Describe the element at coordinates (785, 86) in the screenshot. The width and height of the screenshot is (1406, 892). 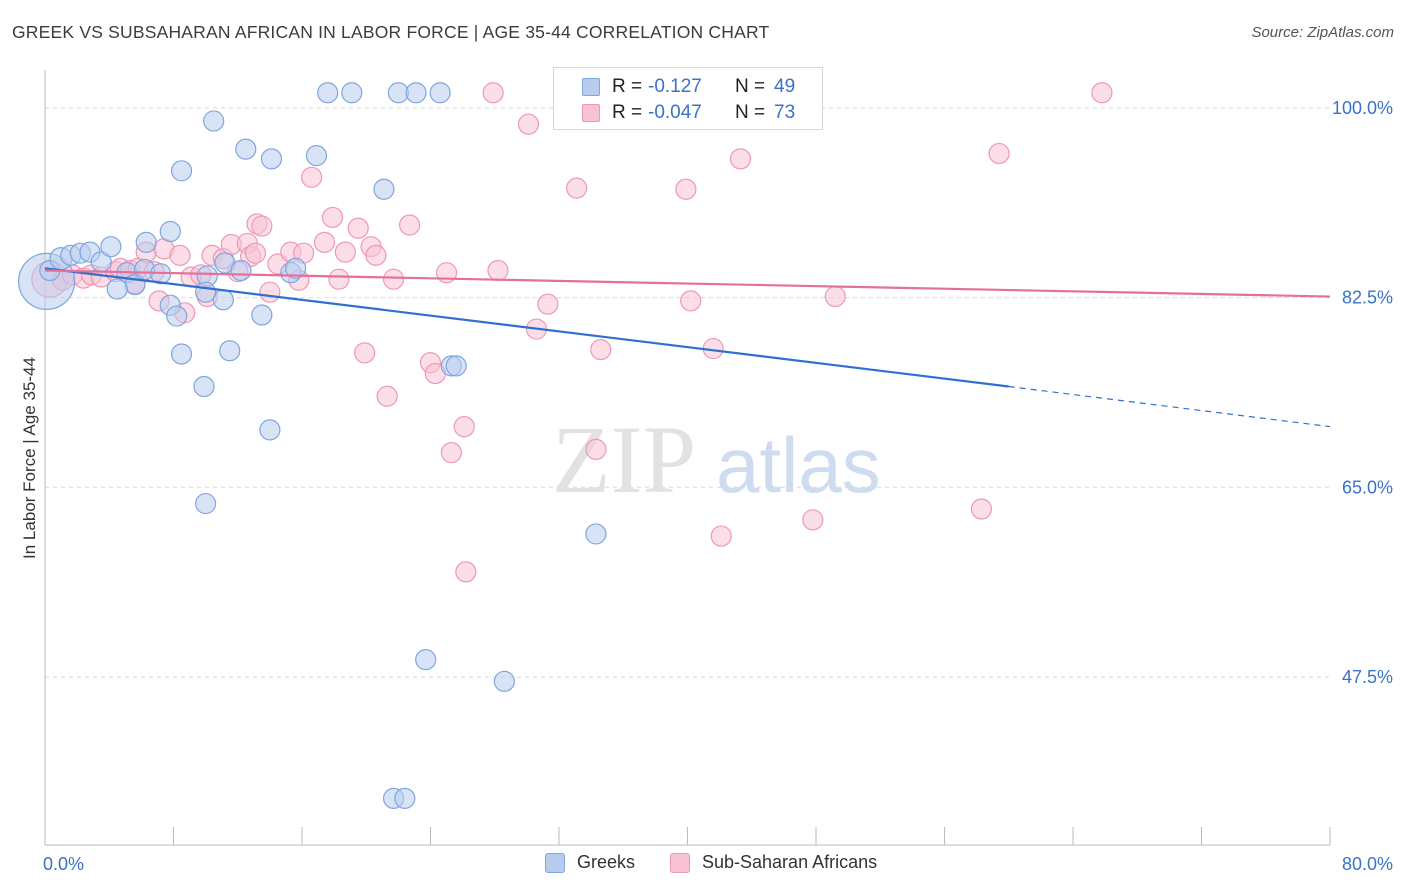
I see `n-value: 49` at that location.